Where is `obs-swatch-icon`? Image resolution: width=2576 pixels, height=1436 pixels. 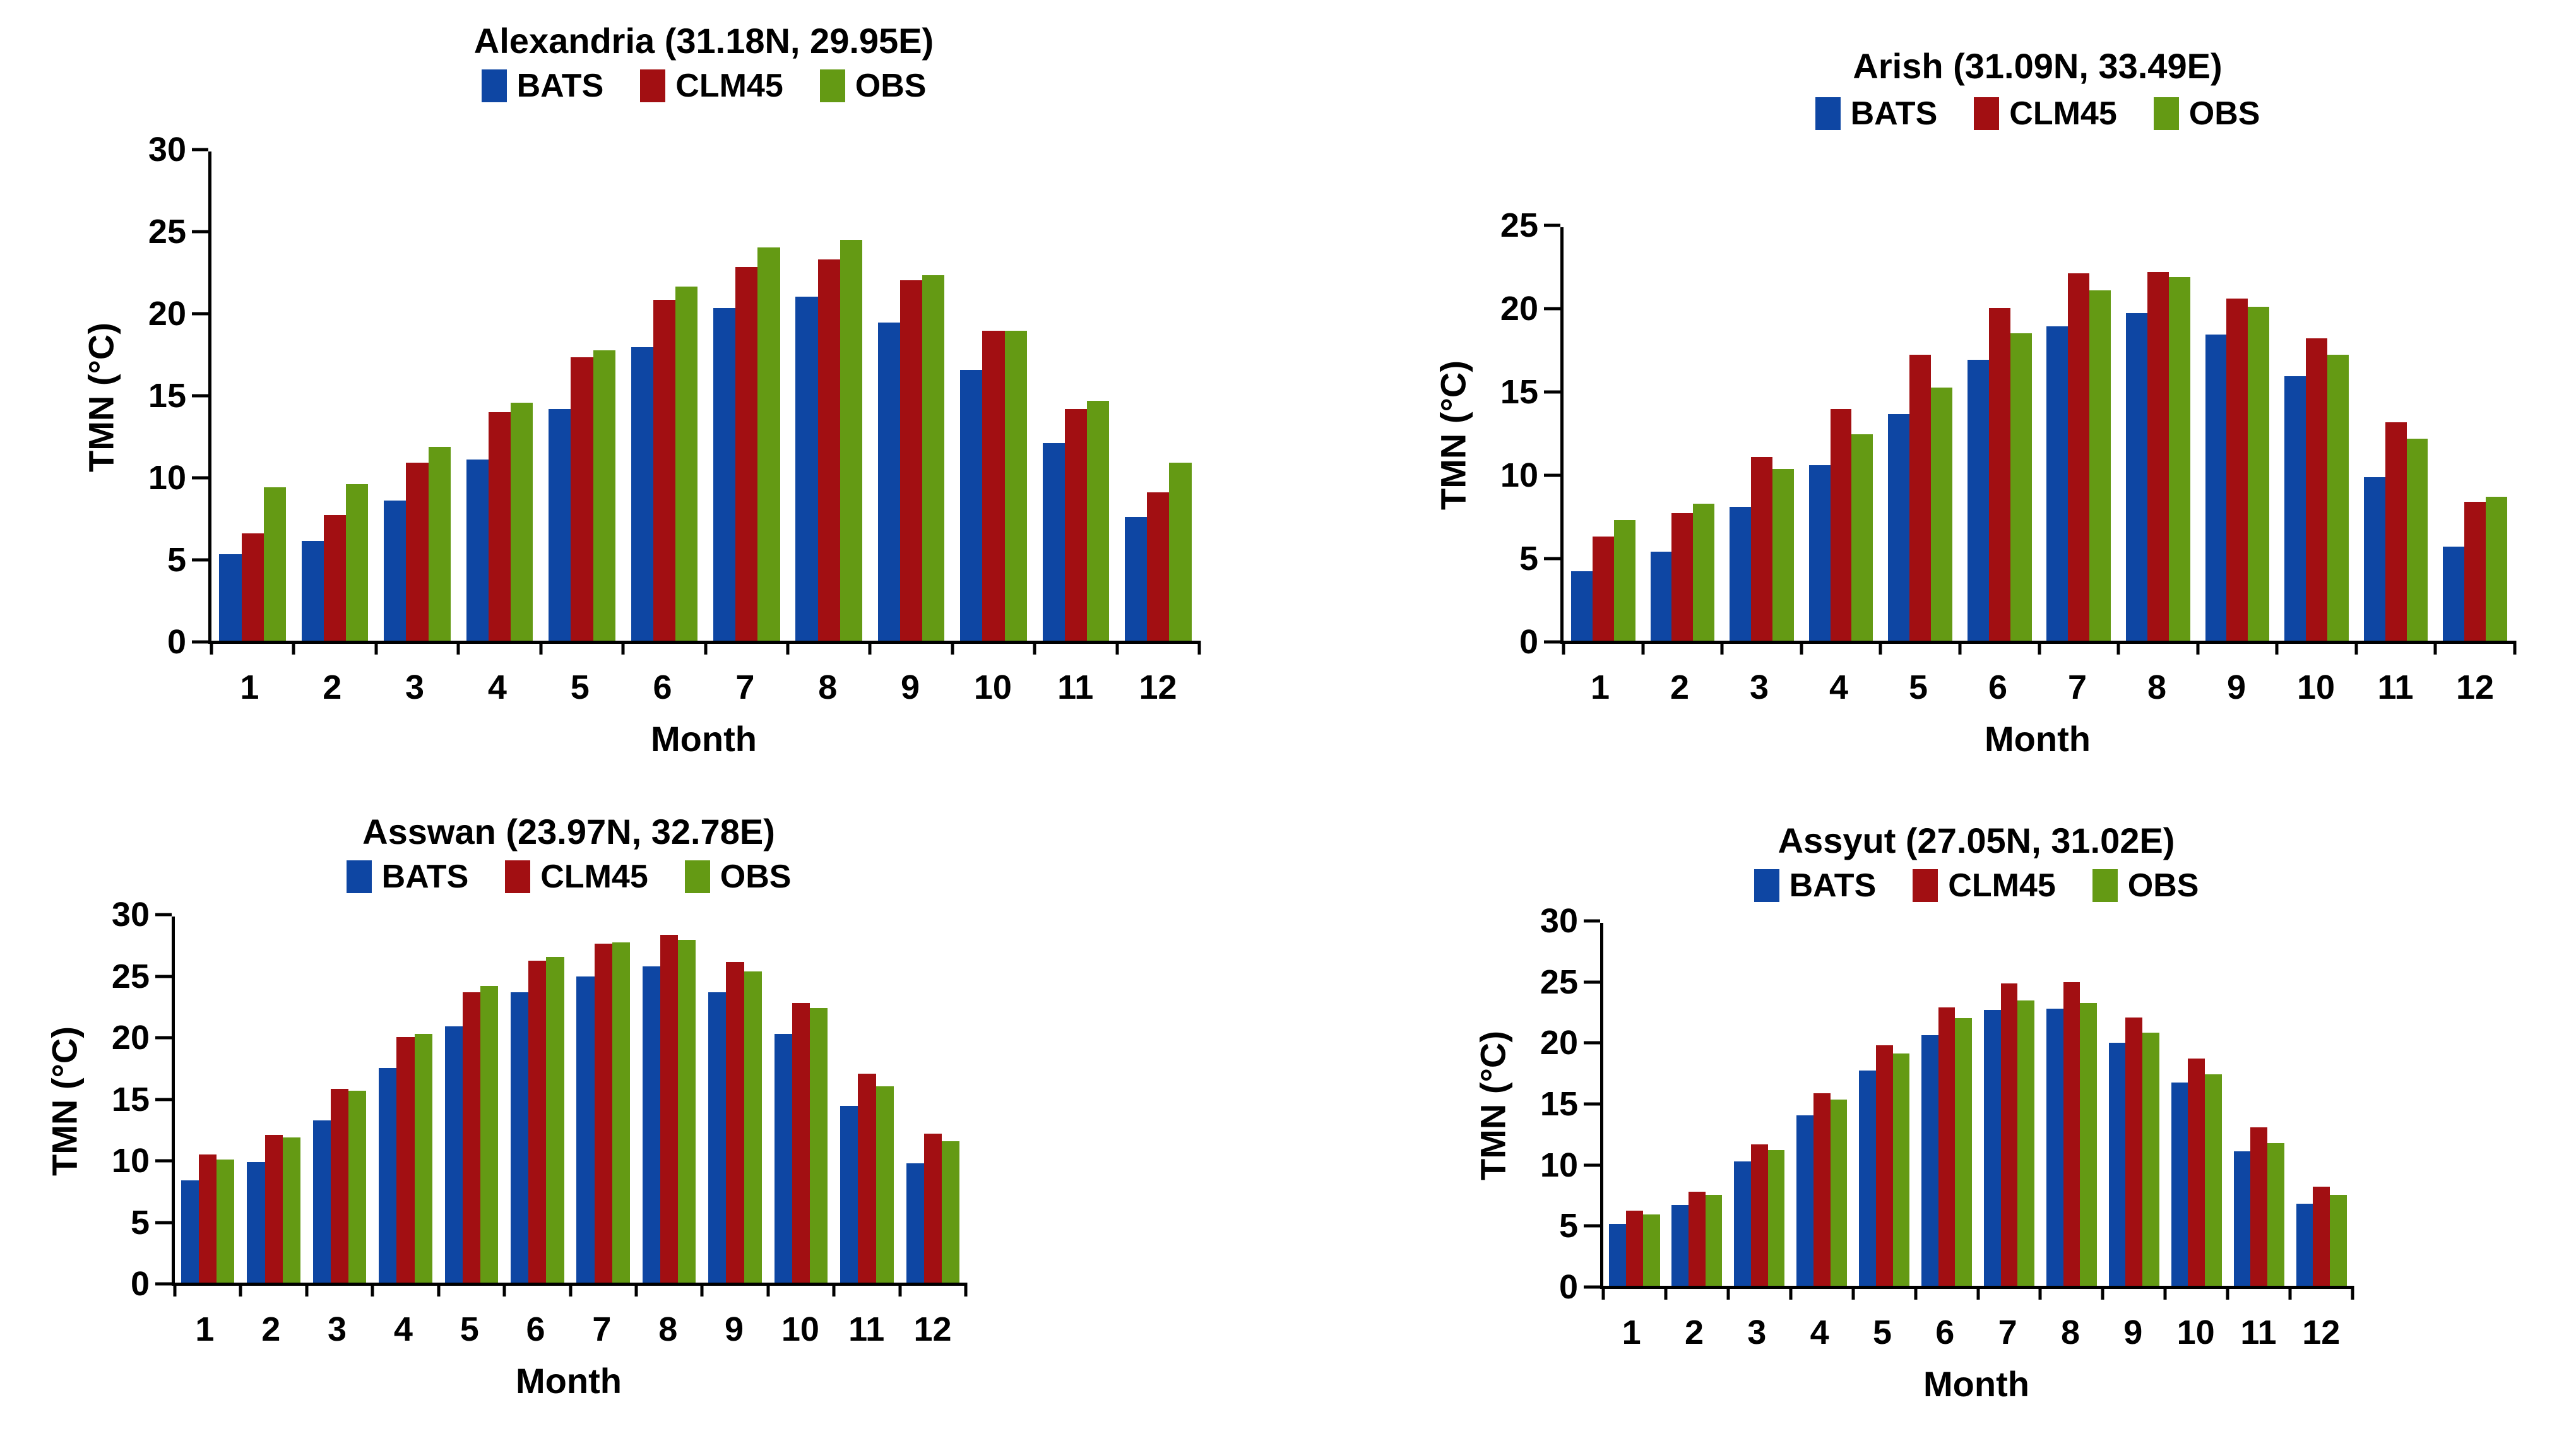 obs-swatch-icon is located at coordinates (697, 877).